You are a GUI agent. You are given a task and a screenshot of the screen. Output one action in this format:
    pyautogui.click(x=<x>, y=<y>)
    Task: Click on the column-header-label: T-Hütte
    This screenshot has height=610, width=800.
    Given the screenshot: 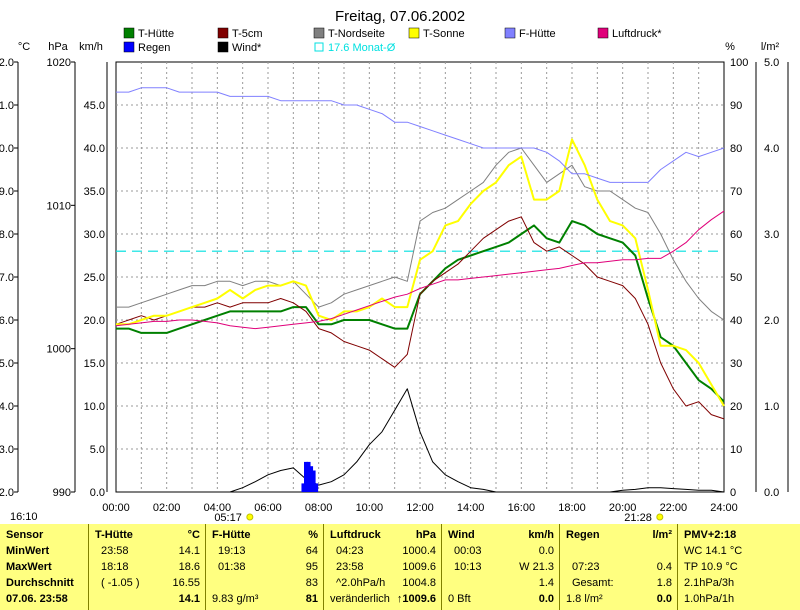 What is the action you would take?
    pyautogui.click(x=114, y=535)
    